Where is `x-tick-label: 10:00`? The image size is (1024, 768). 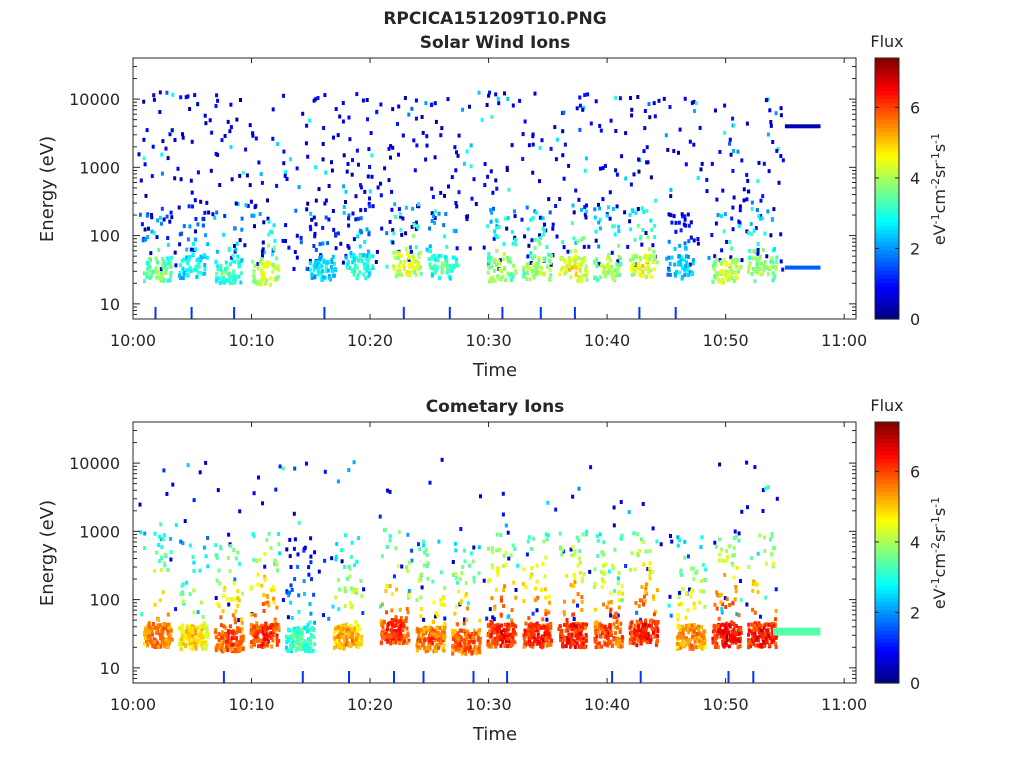
x-tick-label: 10:00 is located at coordinates (133, 340).